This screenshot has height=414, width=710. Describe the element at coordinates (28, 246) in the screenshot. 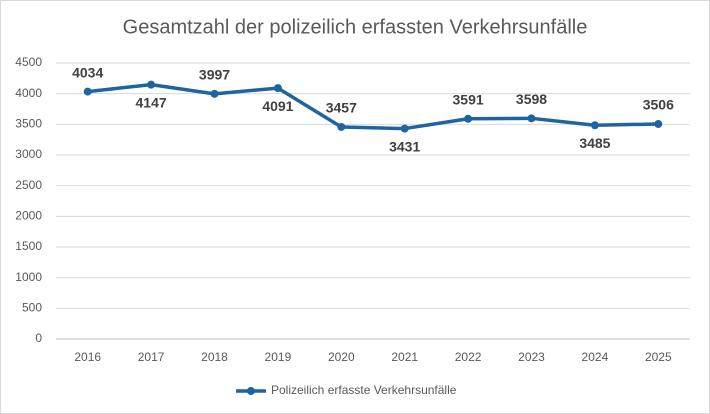

I see `y-tick-label: 1500` at that location.